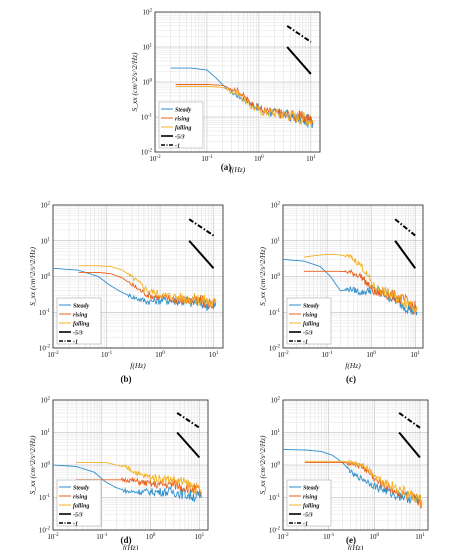 The width and height of the screenshot is (455, 550). What do you see at coordinates (226, 167) in the screenshot?
I see `panel-label-a: (a)` at bounding box center [226, 167].